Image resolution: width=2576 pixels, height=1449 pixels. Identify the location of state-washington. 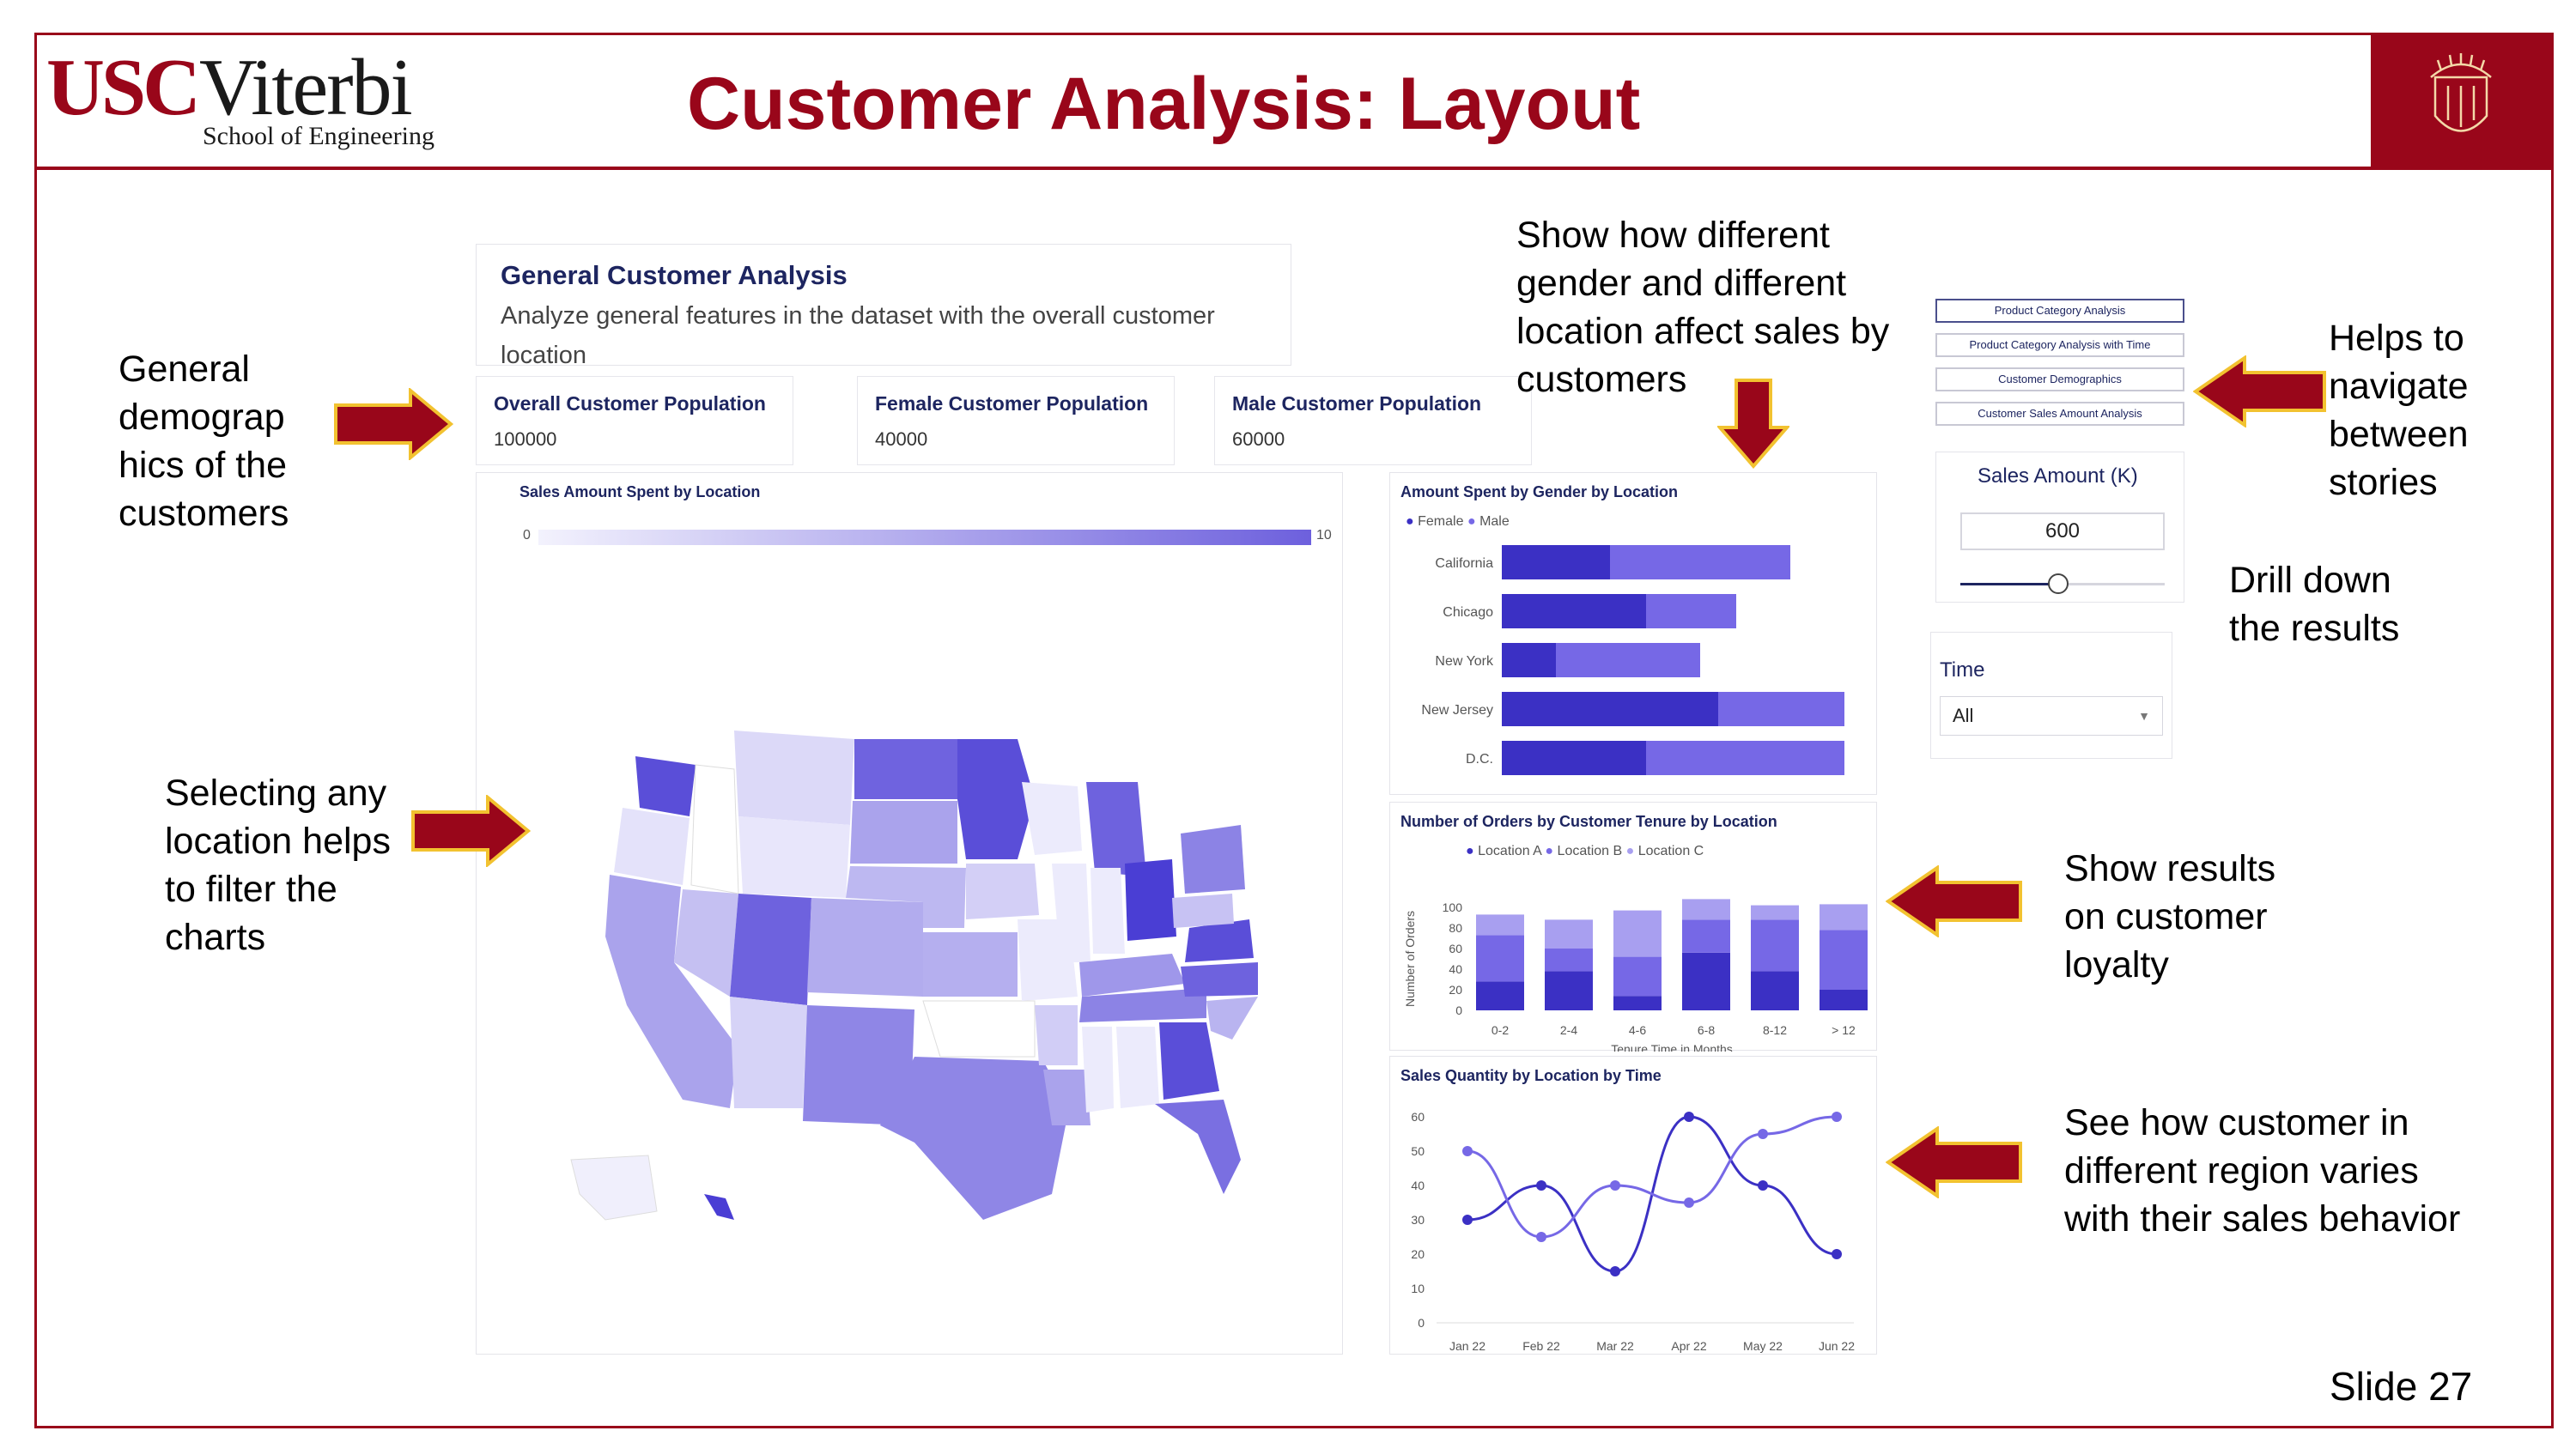
(665, 786).